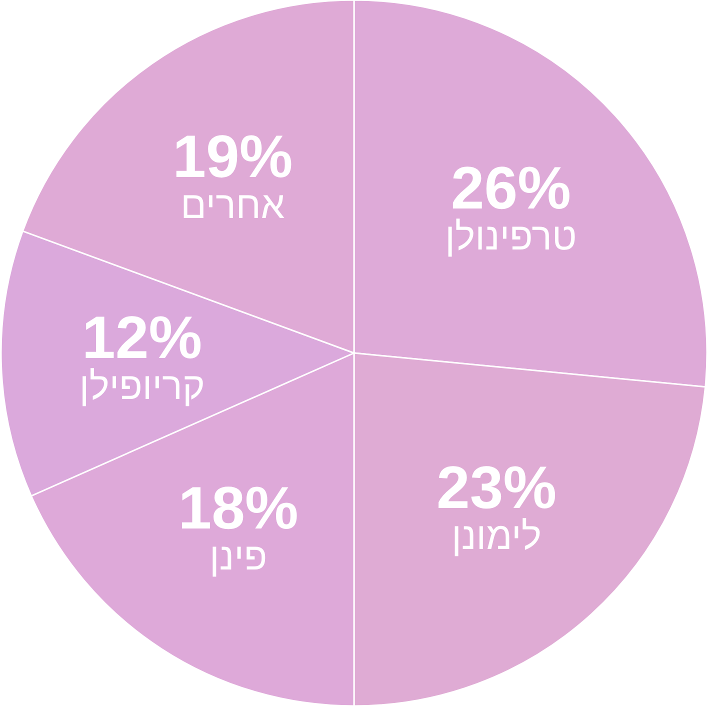  Describe the element at coordinates (497, 537) in the screenshot. I see `slice-label: לימונן` at that location.